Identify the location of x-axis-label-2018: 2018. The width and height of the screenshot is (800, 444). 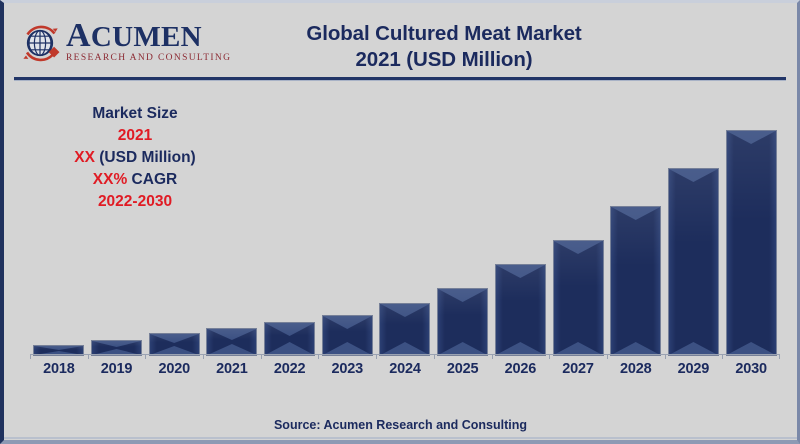
(59, 369).